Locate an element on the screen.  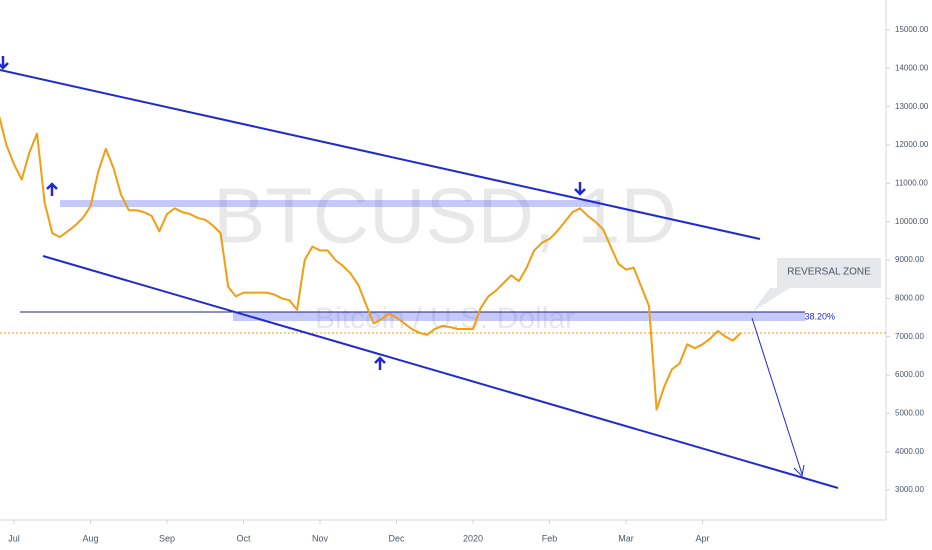
x-tick-label: Aug is located at coordinates (90, 538).